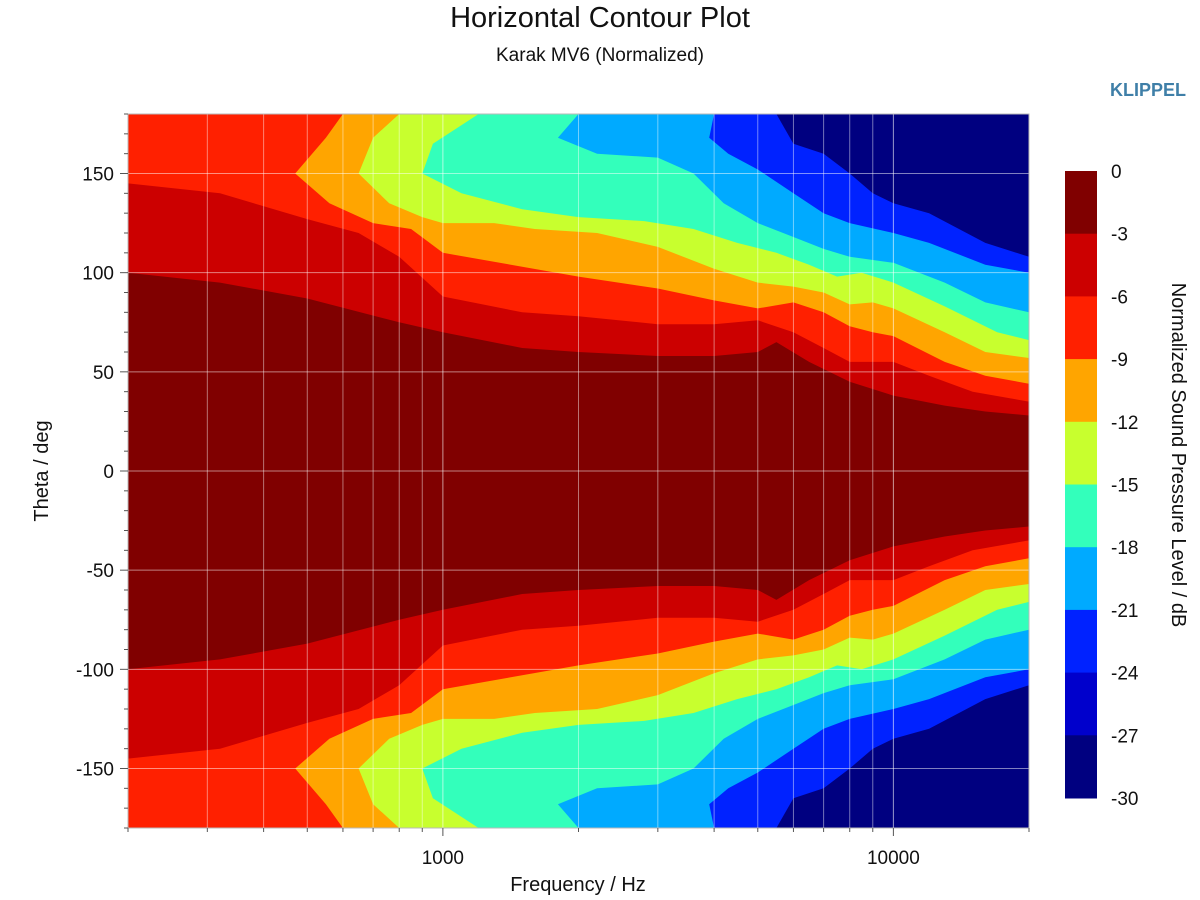 Image resolution: width=1200 pixels, height=900 pixels. Describe the element at coordinates (95, 670) in the screenshot. I see `y-tick-label: -100` at that location.